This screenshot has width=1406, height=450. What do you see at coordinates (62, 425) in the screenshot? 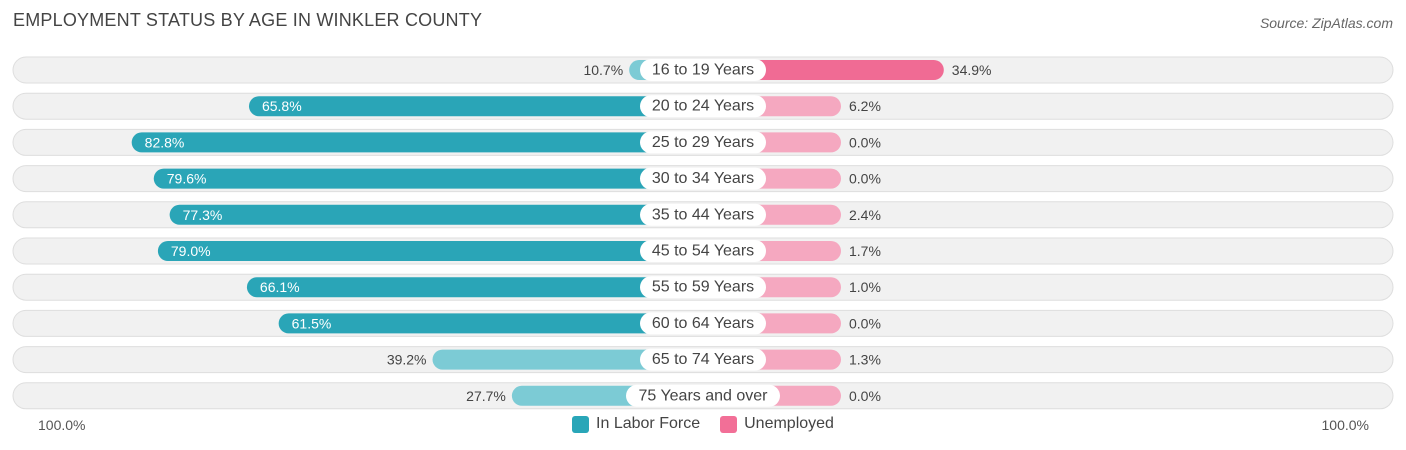
I see `axis-left-label: 100.0%` at bounding box center [62, 425].